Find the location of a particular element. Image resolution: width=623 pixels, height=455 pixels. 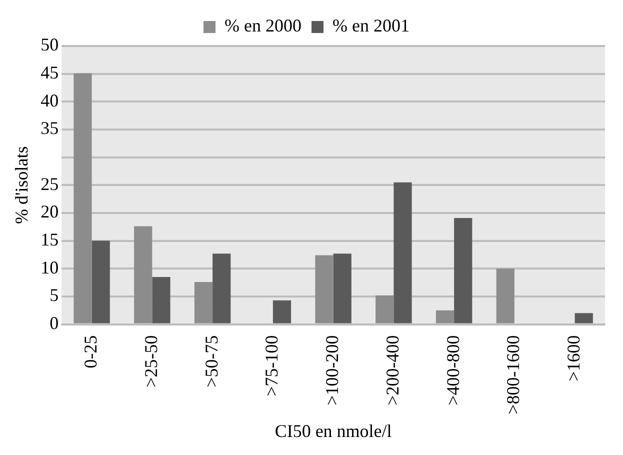

x-tick-label: >75-100 is located at coordinates (272, 365).